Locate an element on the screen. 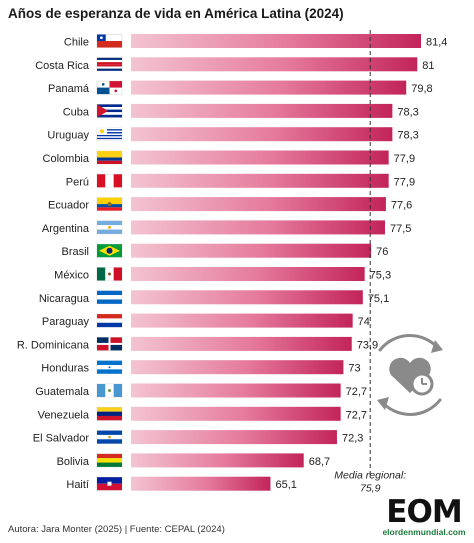 The width and height of the screenshot is (474, 543). el-salvador-flag-icon is located at coordinates (109, 437).